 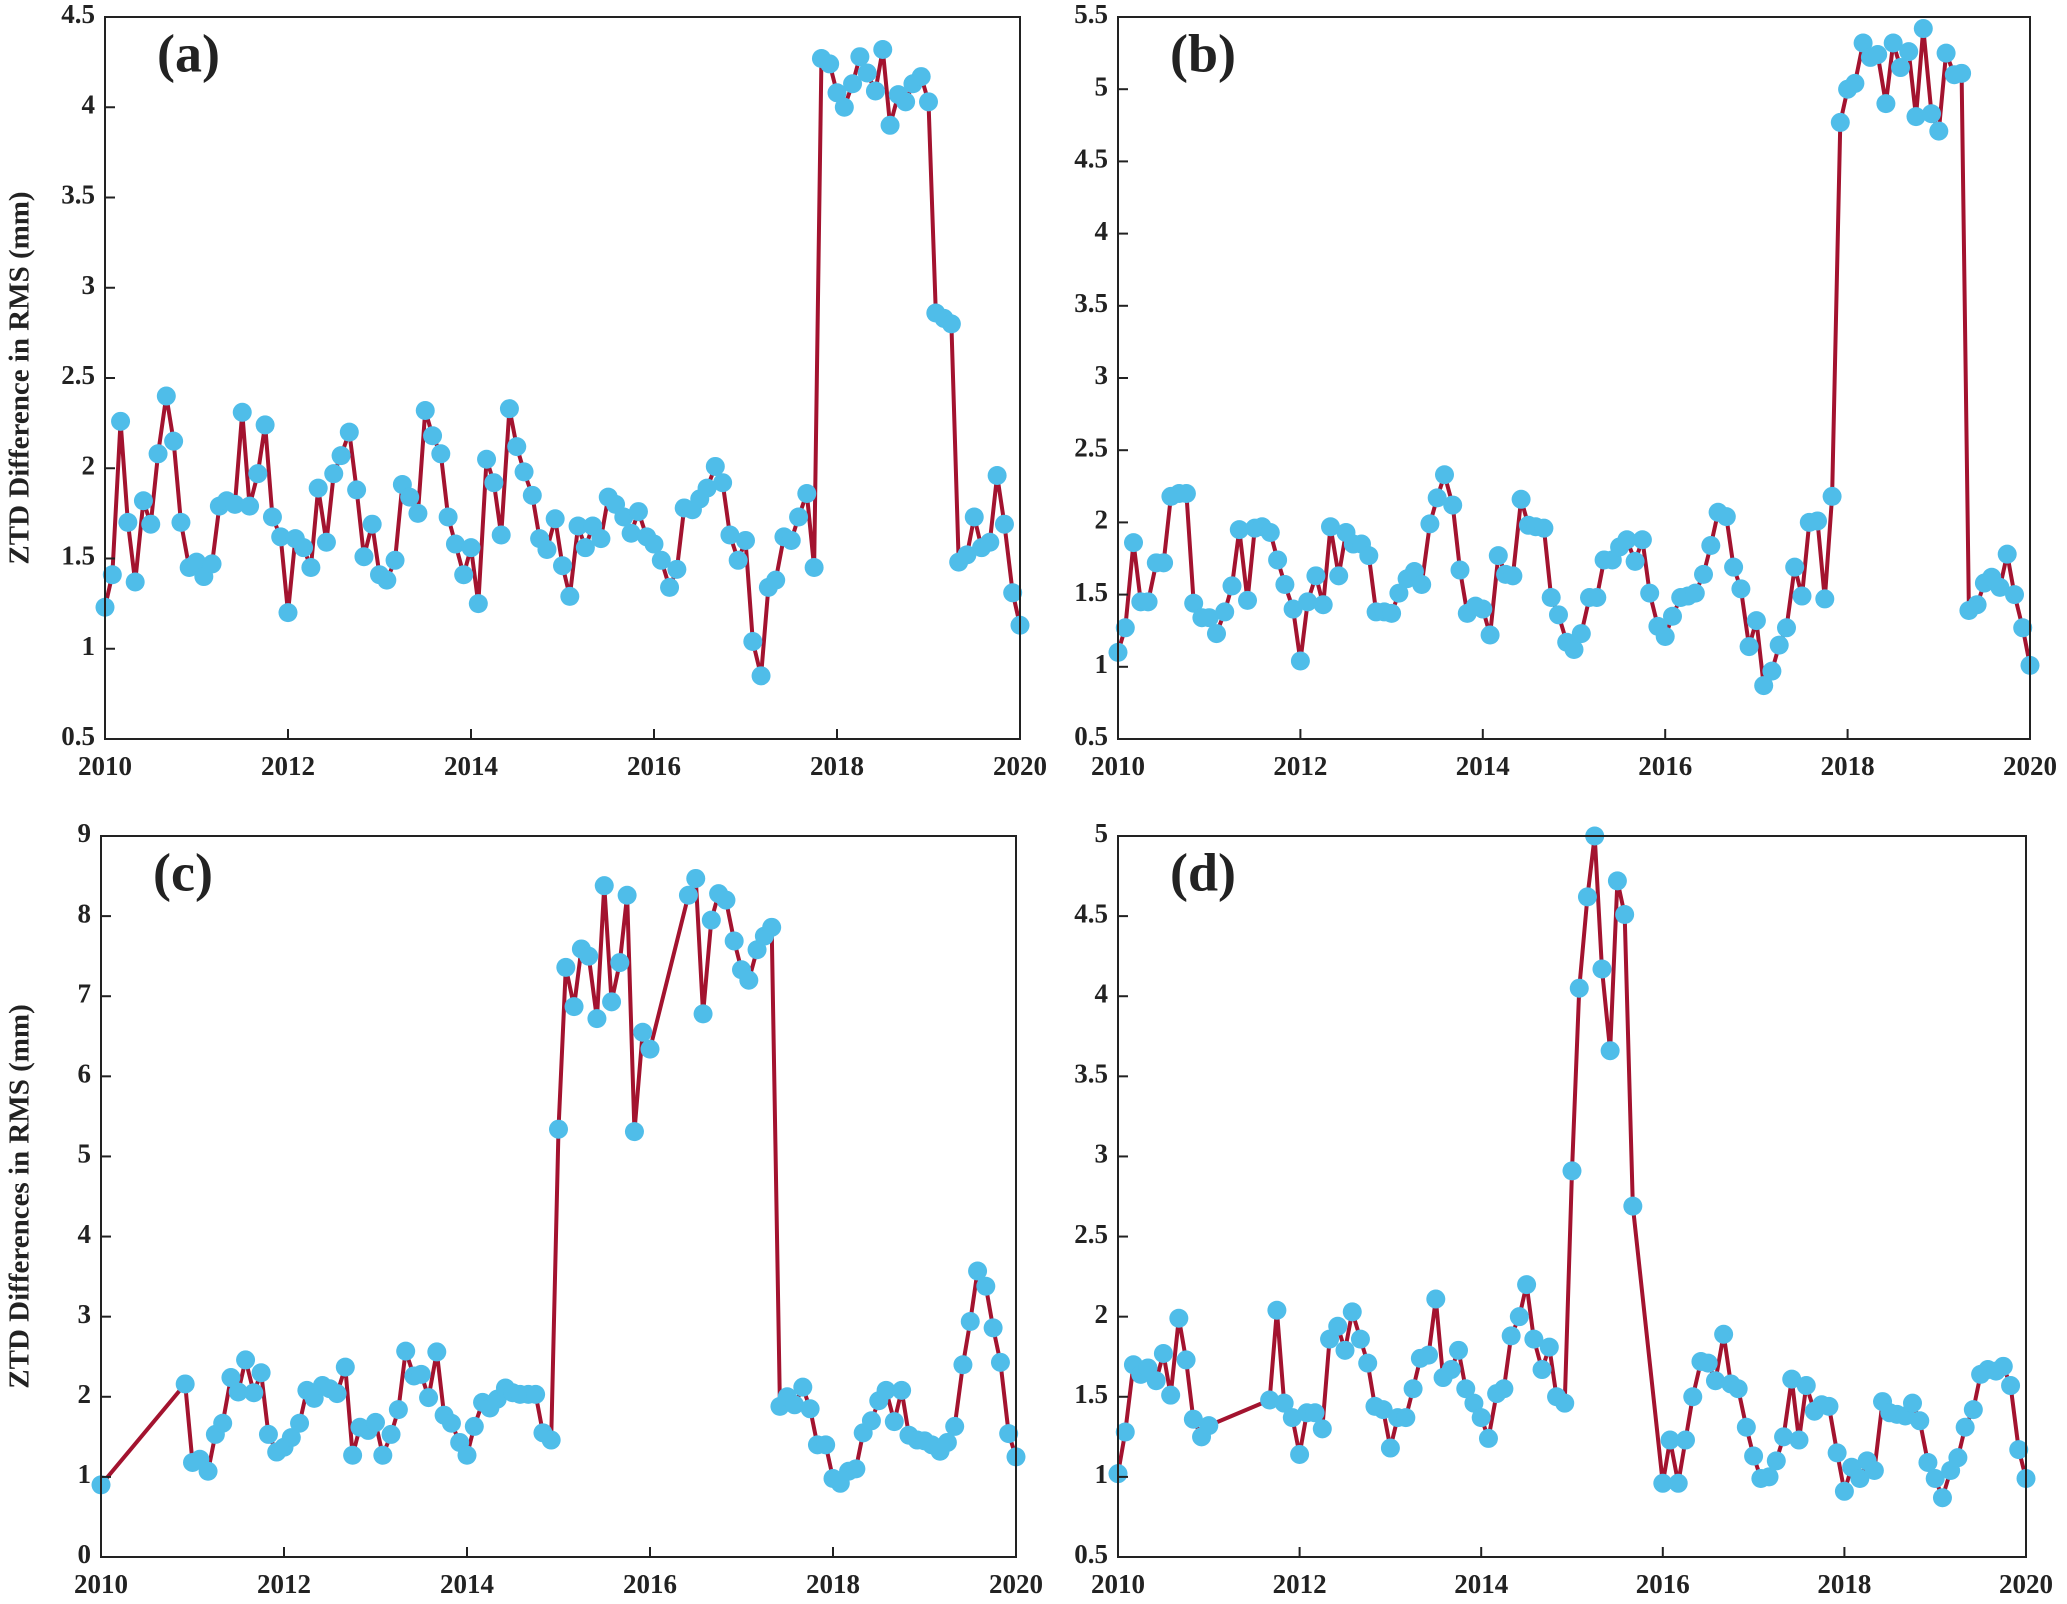 What do you see at coordinates (1102, 833) in the screenshot?
I see `y-tick-label: 5` at bounding box center [1102, 833].